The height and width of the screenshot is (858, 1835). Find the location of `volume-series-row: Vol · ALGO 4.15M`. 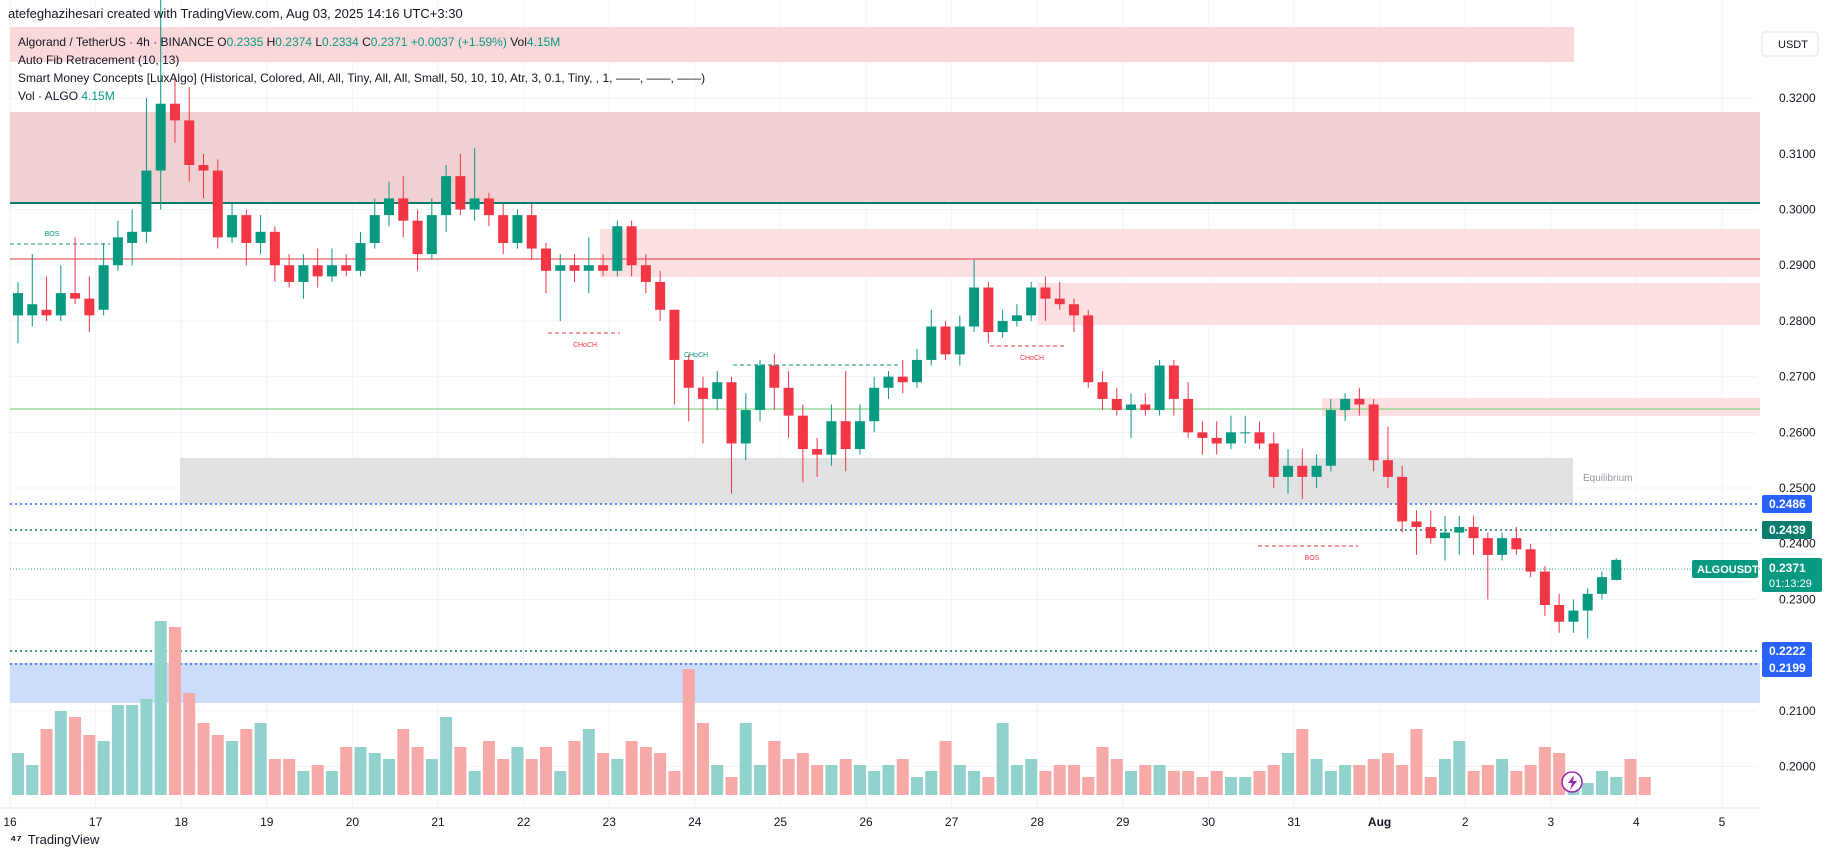

volume-series-row: Vol · ALGO 4.15M is located at coordinates (361, 96).